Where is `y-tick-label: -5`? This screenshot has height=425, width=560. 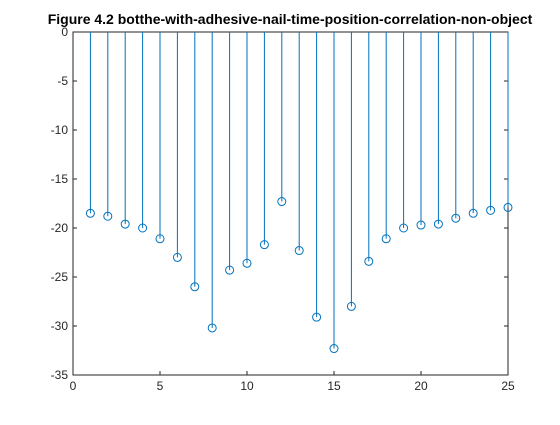 y-tick-label: -5 is located at coordinates (62, 81).